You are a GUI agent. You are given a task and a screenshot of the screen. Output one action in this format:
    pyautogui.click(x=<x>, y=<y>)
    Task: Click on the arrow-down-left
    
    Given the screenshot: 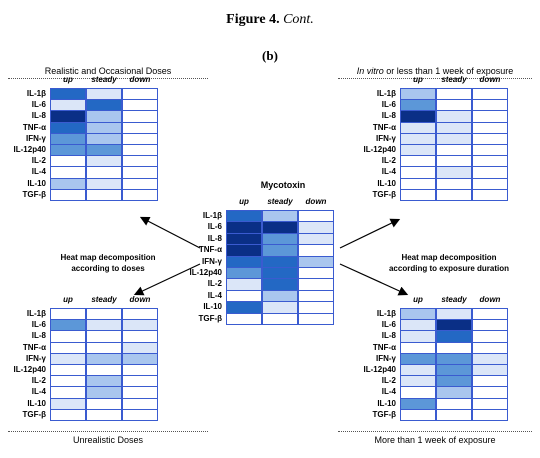 What is the action you would take?
    pyautogui.click(x=167, y=279)
    